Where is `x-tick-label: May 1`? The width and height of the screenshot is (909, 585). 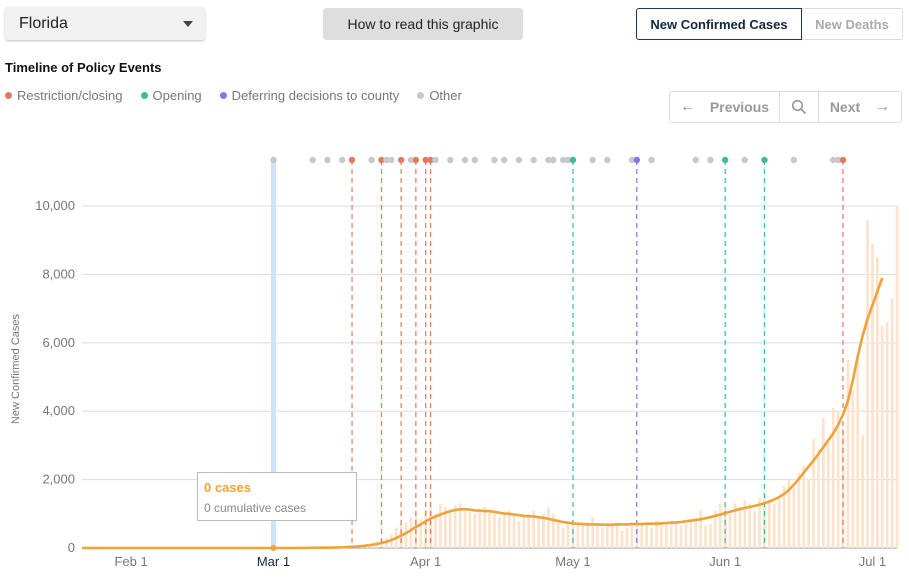
x-tick-label: May 1 is located at coordinates (572, 561).